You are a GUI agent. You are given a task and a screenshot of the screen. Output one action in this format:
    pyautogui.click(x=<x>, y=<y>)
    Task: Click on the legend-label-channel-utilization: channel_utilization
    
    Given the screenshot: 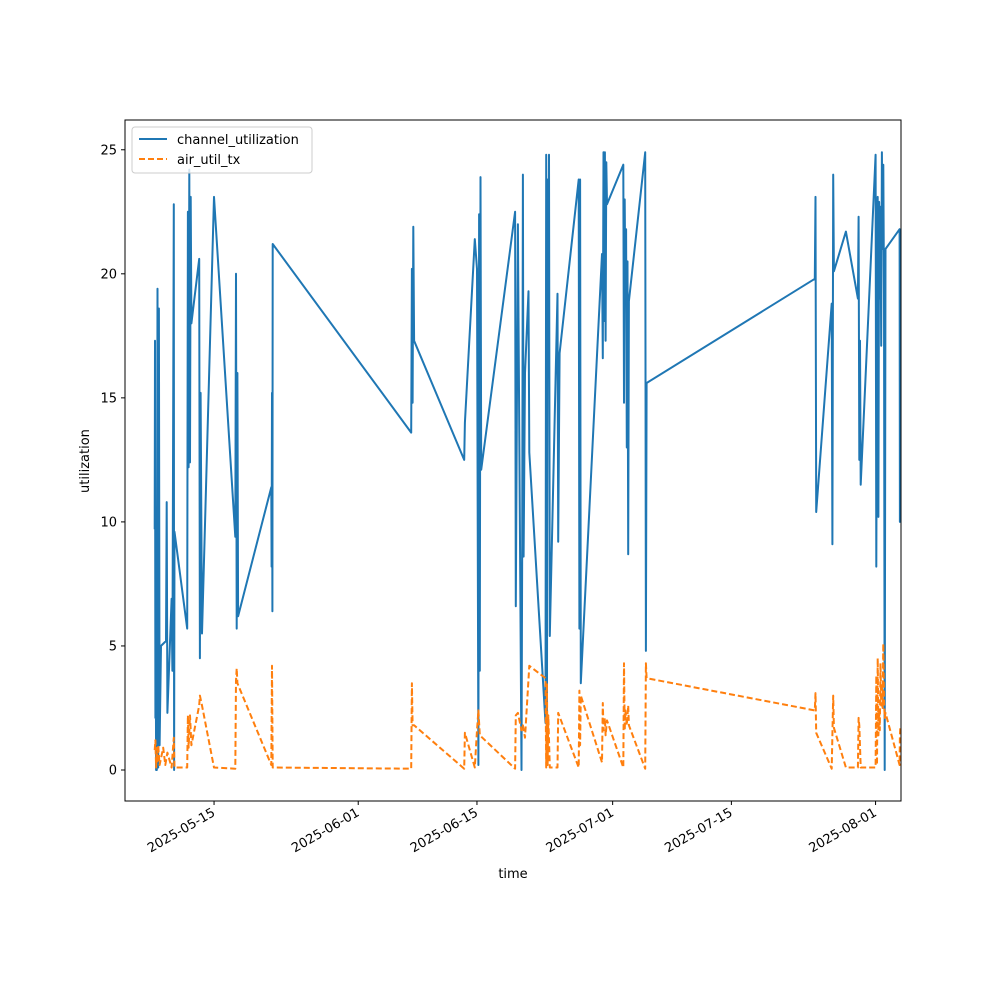 What is the action you would take?
    pyautogui.click(x=238, y=140)
    